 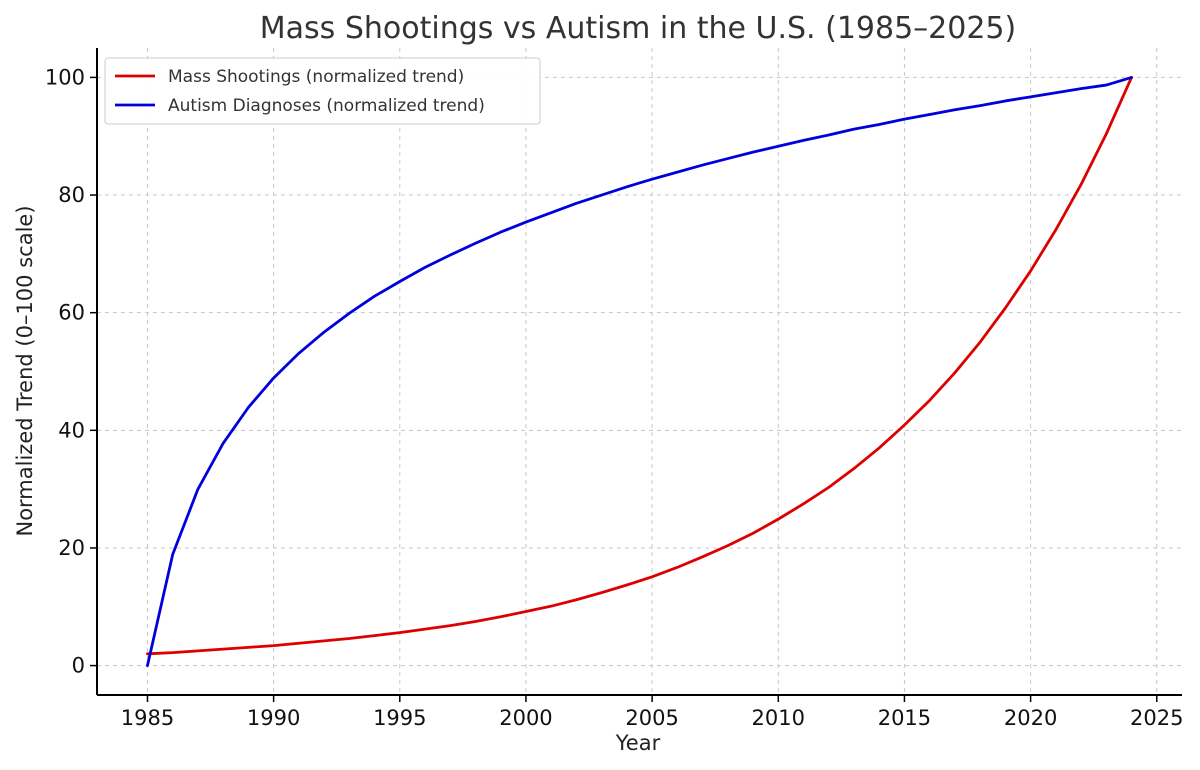 What do you see at coordinates (65, 77) in the screenshot?
I see `y-tick-label: 100` at bounding box center [65, 77].